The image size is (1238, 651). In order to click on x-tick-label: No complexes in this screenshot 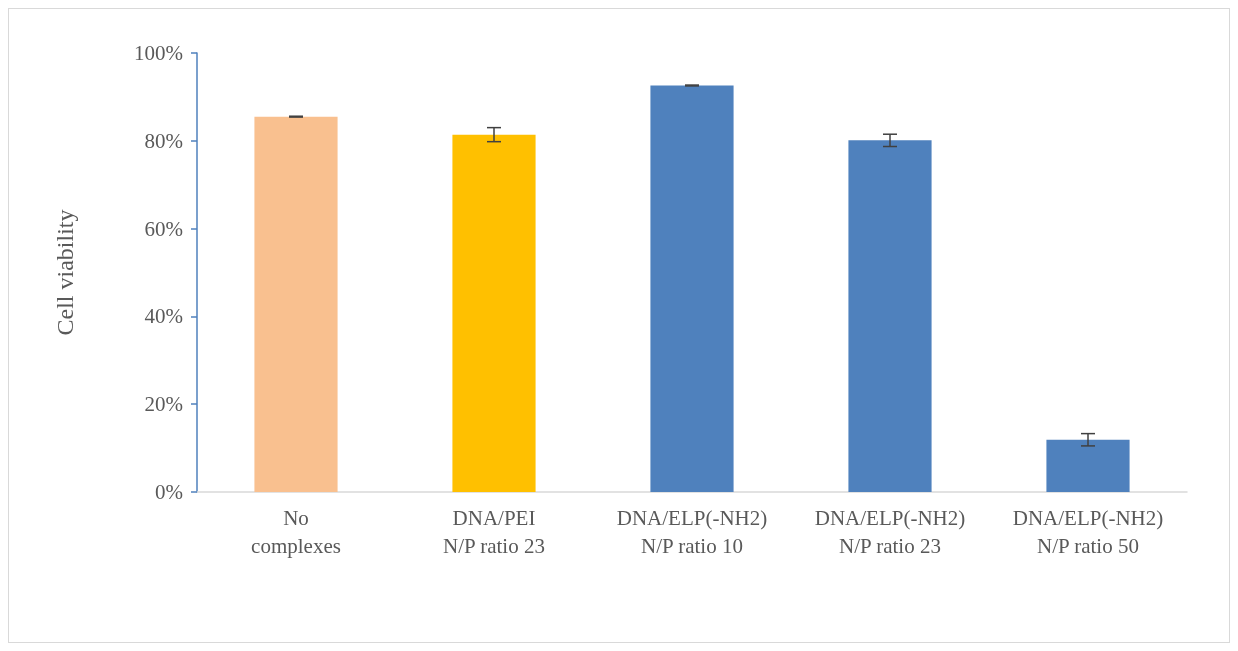, I will do `click(296, 532)`.